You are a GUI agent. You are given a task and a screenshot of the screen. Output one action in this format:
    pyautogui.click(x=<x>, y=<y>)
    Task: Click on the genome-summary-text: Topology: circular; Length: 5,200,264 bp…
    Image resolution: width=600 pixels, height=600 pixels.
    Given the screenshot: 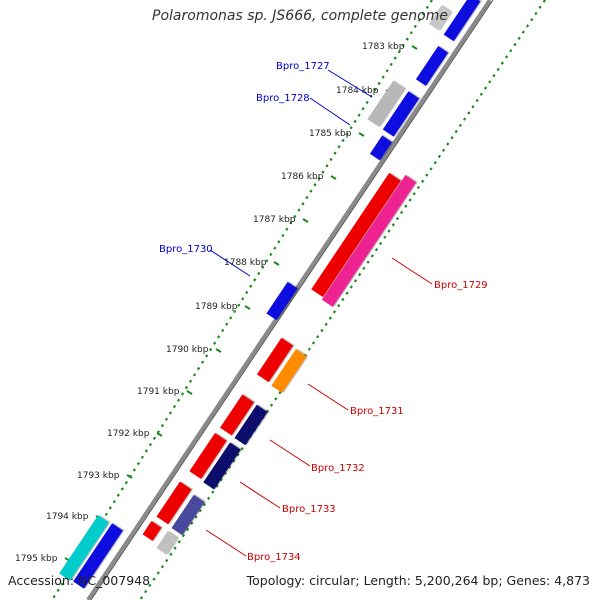 What is the action you would take?
    pyautogui.click(x=418, y=580)
    